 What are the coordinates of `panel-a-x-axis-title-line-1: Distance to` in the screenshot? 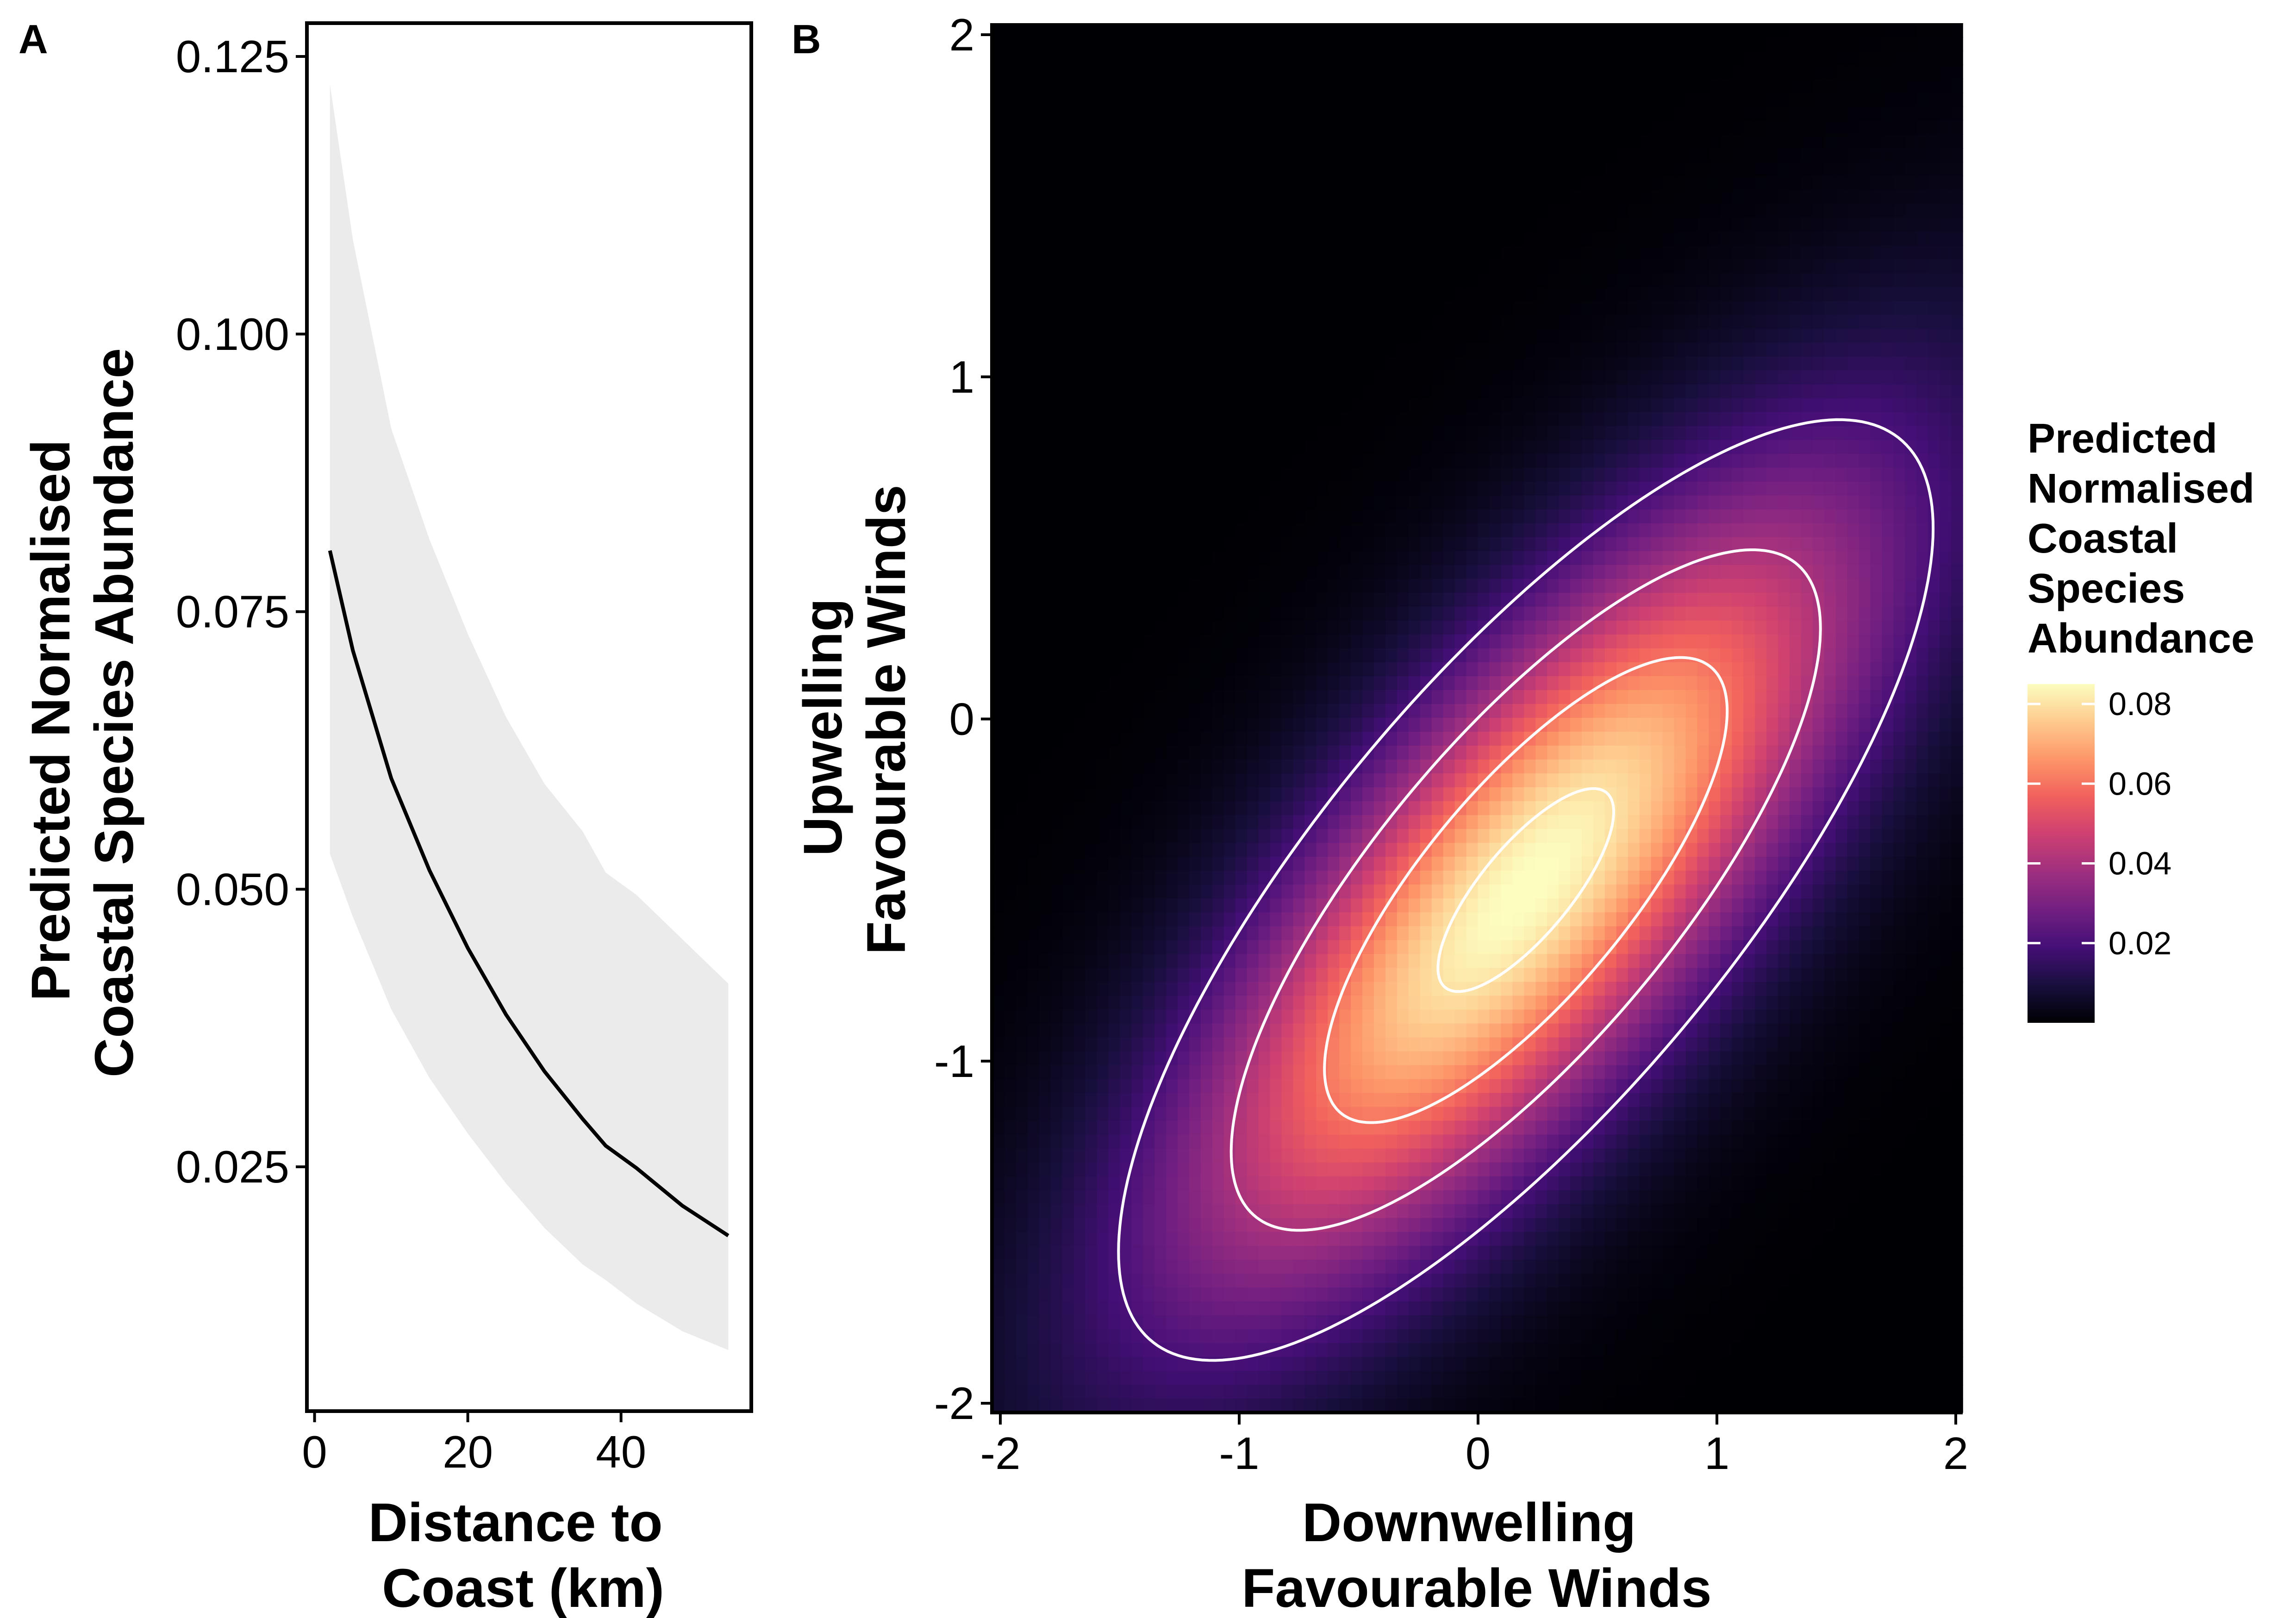 It's located at (515, 1522).